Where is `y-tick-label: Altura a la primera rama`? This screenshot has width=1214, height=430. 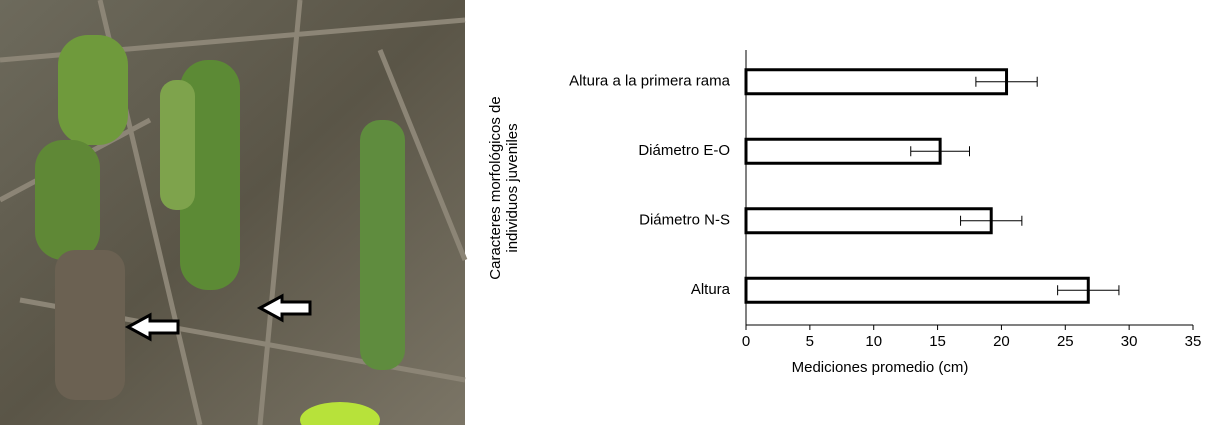 y-tick-label: Altura a la primera rama is located at coordinates (650, 81).